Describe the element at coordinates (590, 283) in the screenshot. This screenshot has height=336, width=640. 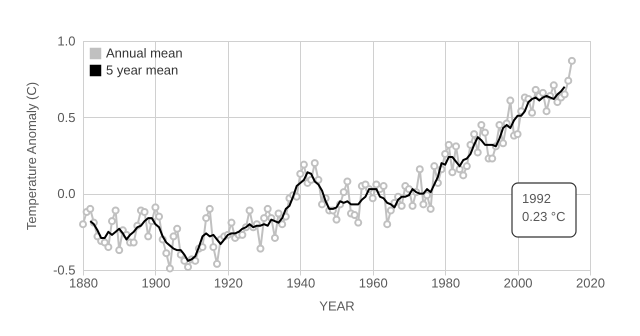
I see `x-tick-label: 2020` at that location.